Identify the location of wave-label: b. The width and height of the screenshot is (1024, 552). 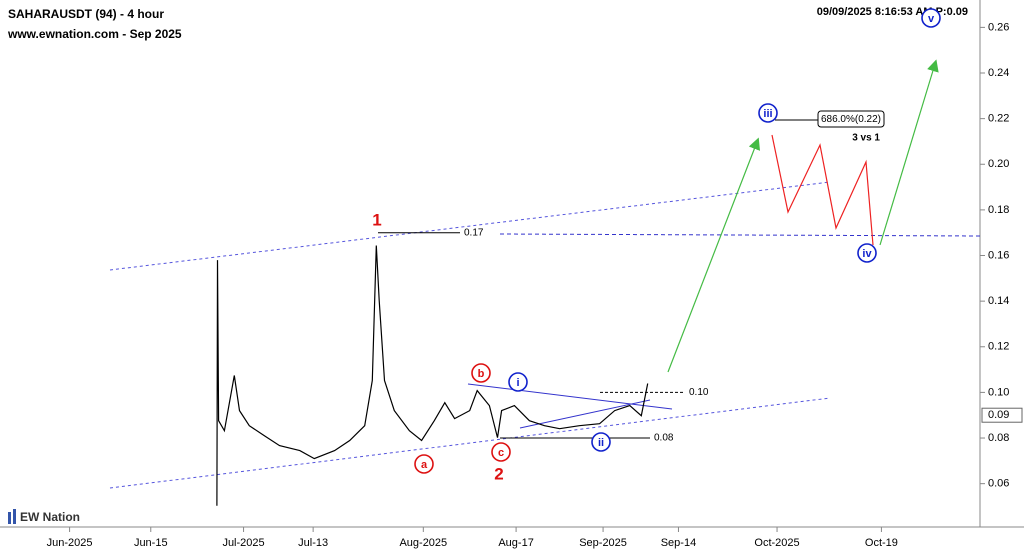
(481, 374).